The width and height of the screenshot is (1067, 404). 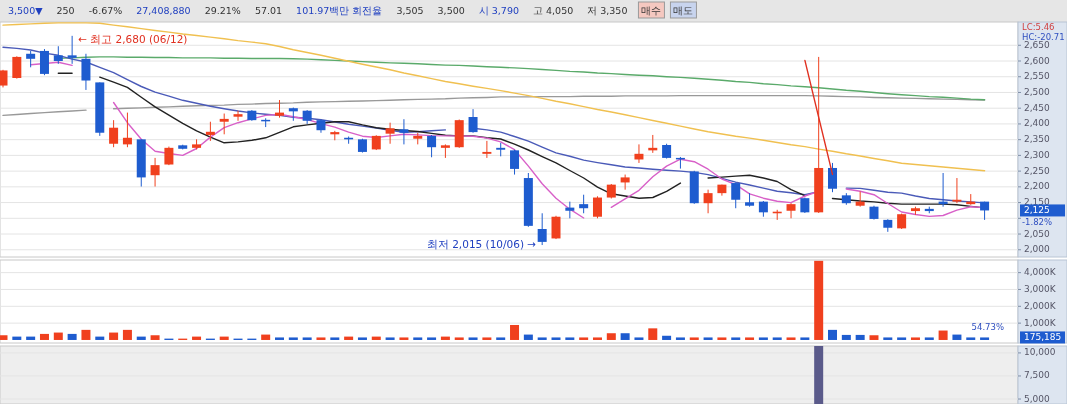 I want to click on y-tick-label: 3,000K, so click(x=1040, y=288).